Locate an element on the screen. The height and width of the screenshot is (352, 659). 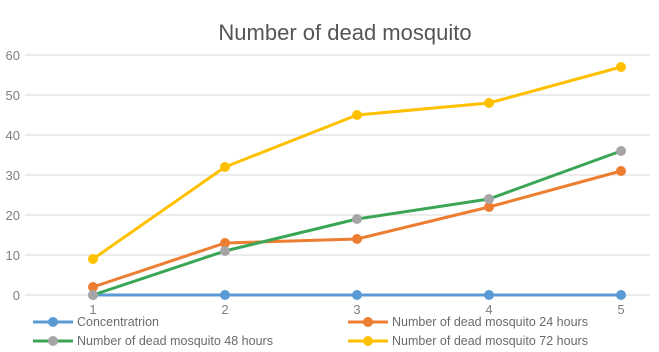
legend-item: Number of dead mosquito 48 hours is located at coordinates (153, 341).